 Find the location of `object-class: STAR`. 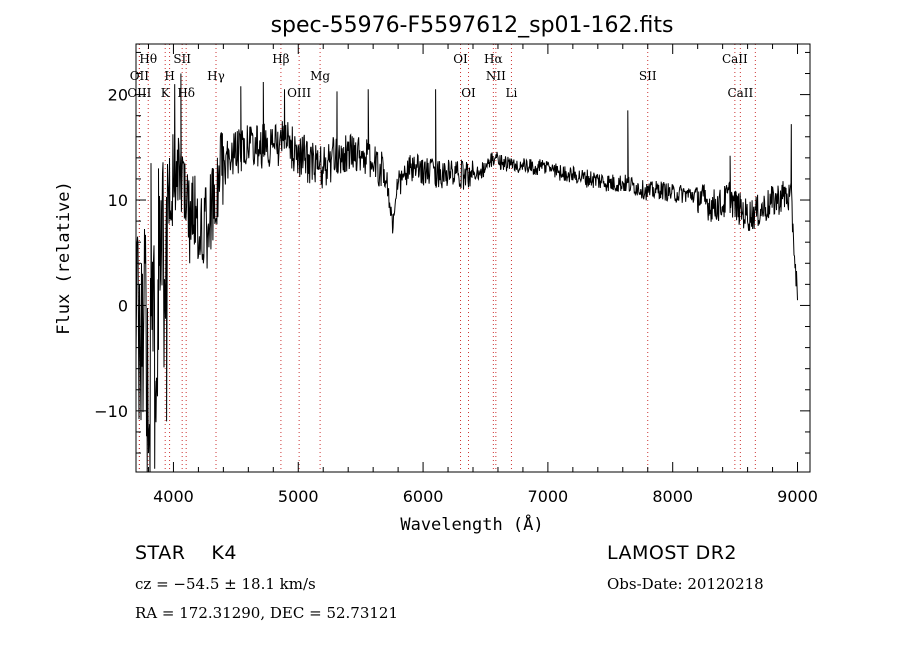

object-class: STAR is located at coordinates (160, 553).